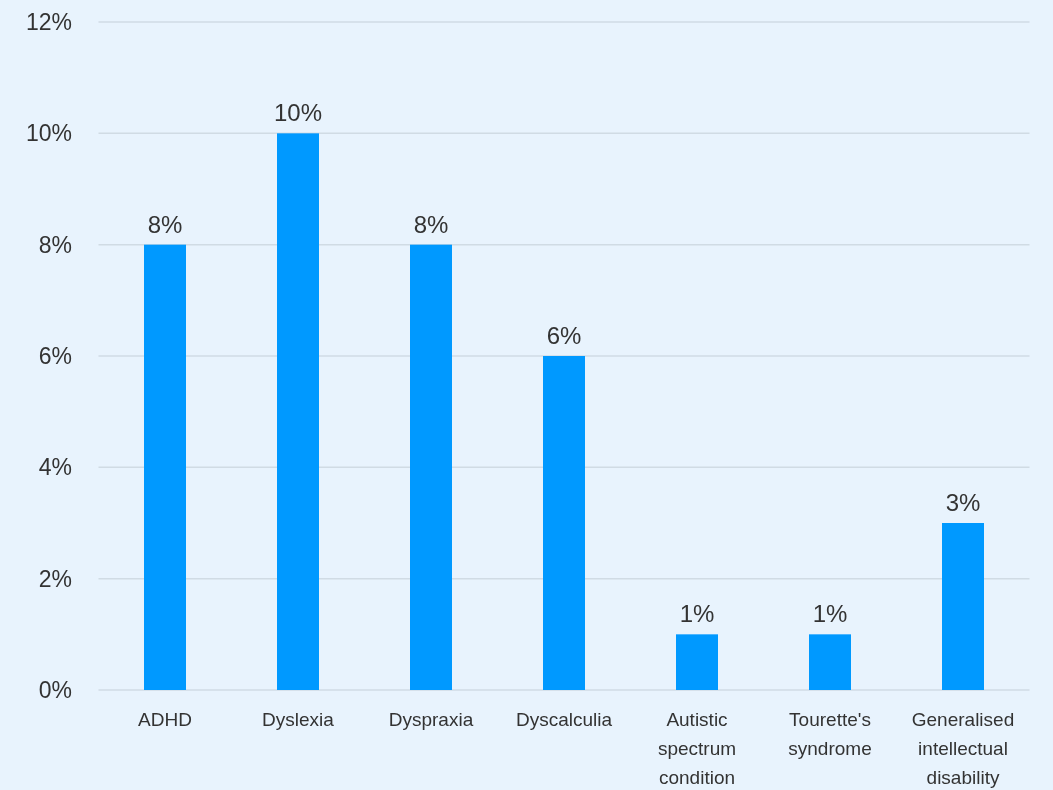 This screenshot has width=1053, height=790. I want to click on y-tick-label: 12%, so click(48, 22).